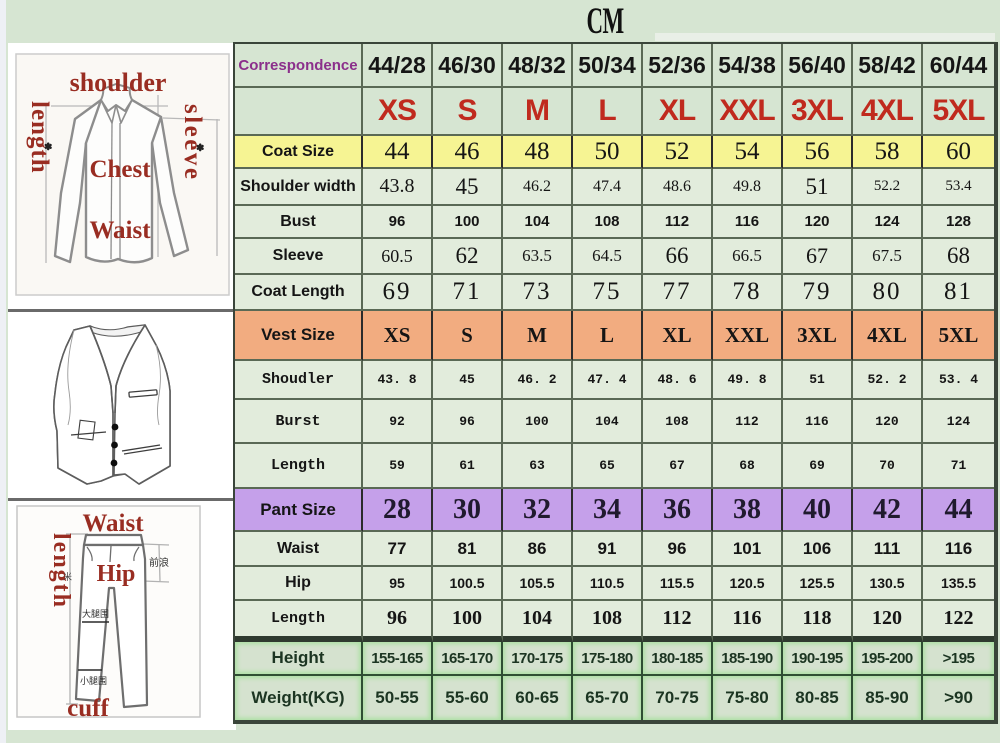  Describe the element at coordinates (192, 142) in the screenshot. I see `svg-text: sleeve` at that location.